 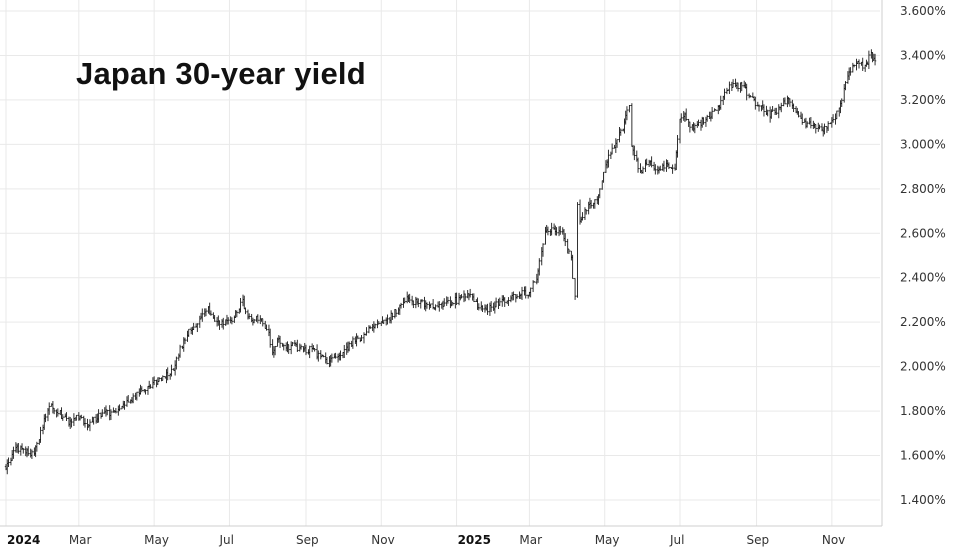 What do you see at coordinates (923, 11) in the screenshot?
I see `y-tick-label: 3.600%` at bounding box center [923, 11].